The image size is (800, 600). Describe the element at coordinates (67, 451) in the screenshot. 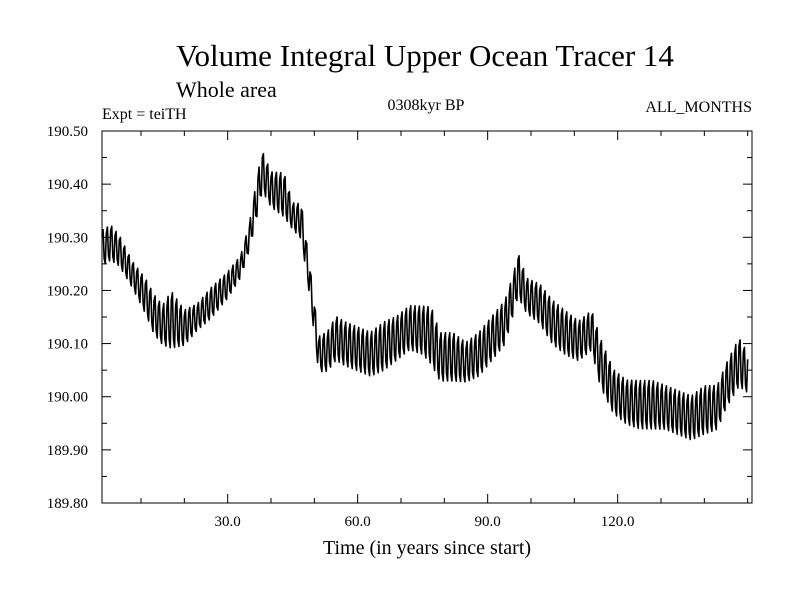

I see `y-tick-label: 189.90` at that location.